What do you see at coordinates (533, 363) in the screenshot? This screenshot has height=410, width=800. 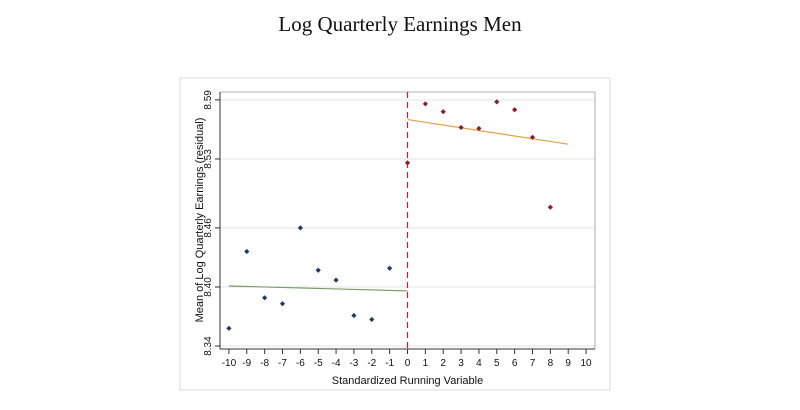 I see `x-tick-label: 7` at bounding box center [533, 363].